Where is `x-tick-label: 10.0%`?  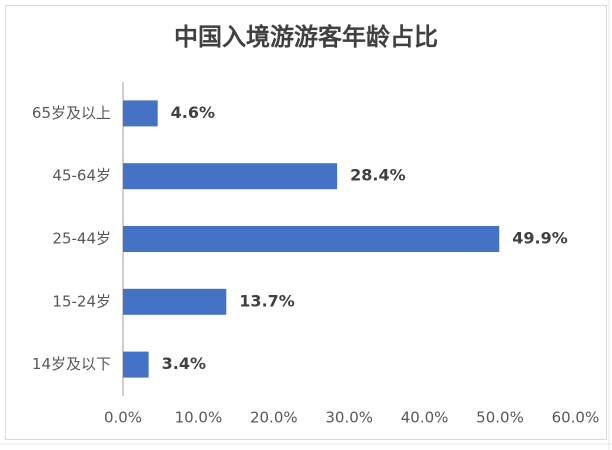
x-tick-label: 10.0% is located at coordinates (199, 418).